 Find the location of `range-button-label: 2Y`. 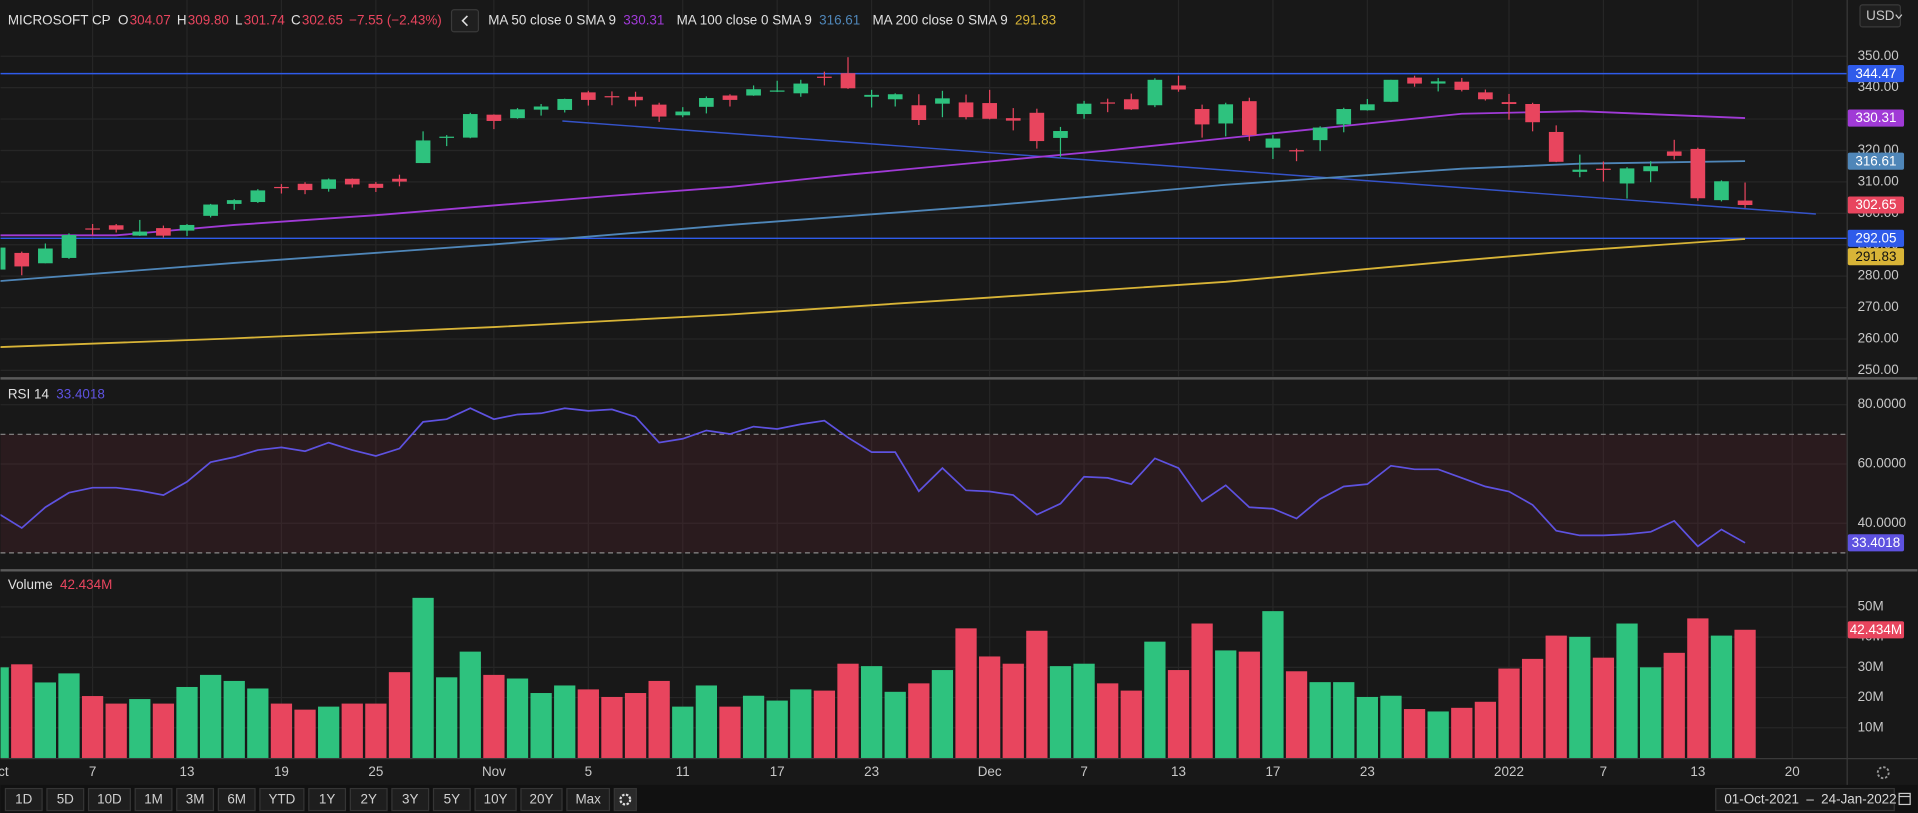

range-button-label: 2Y is located at coordinates (368, 799).